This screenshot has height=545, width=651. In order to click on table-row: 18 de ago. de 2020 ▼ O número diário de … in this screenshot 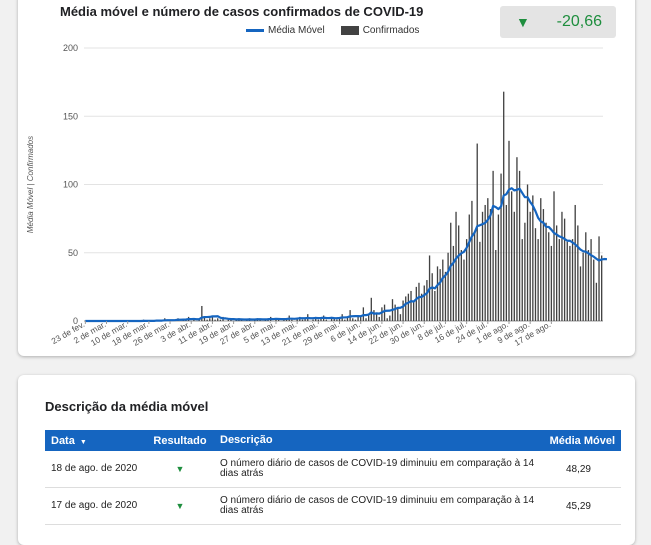, I will do `click(333, 469)`.